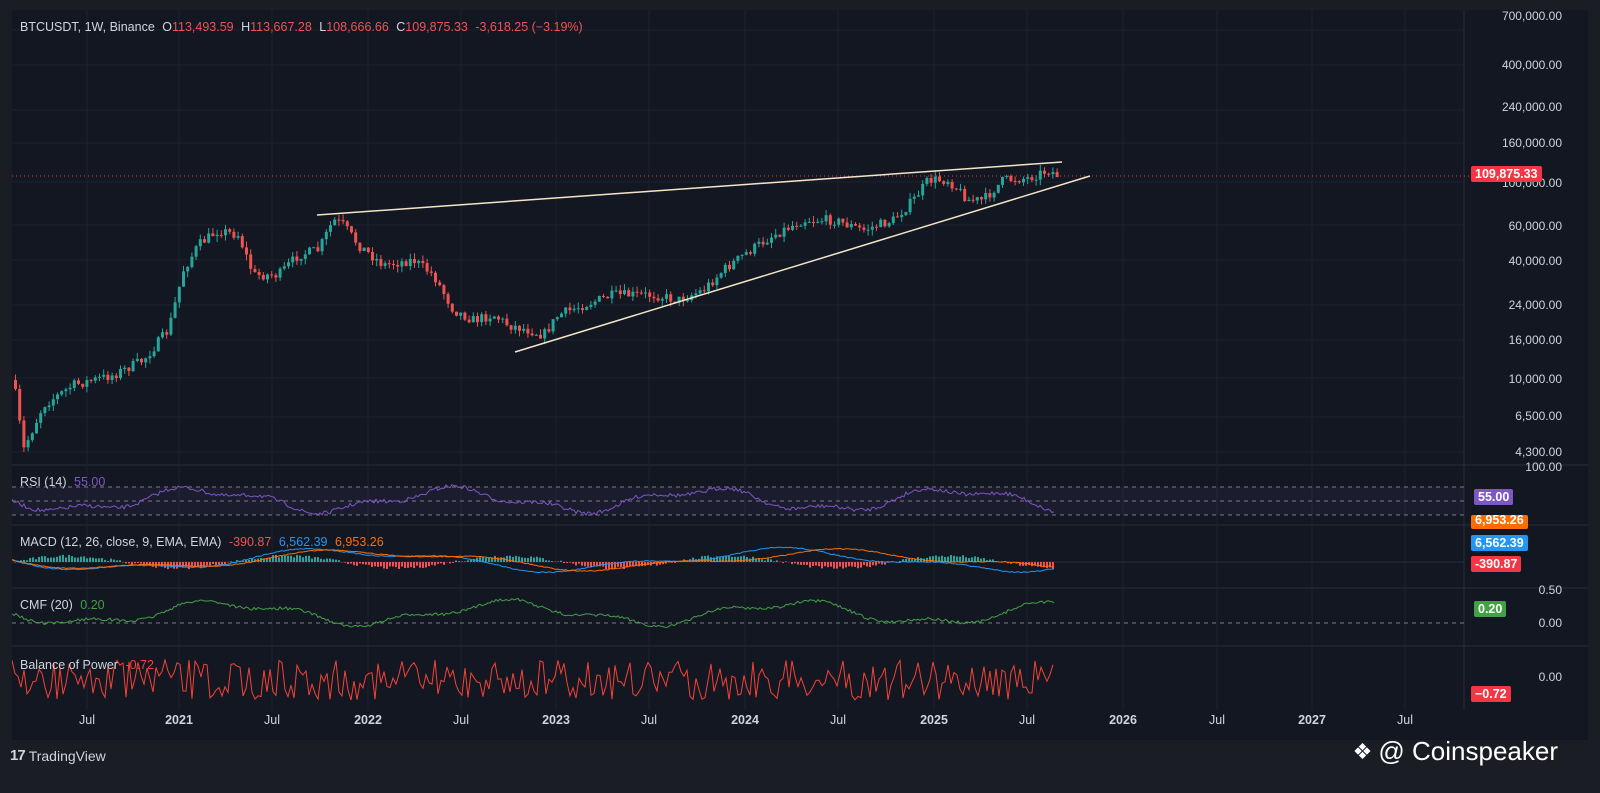 Image resolution: width=1600 pixels, height=793 pixels. Describe the element at coordinates (90, 482) in the screenshot. I see `rsi-value: 55.00` at that location.